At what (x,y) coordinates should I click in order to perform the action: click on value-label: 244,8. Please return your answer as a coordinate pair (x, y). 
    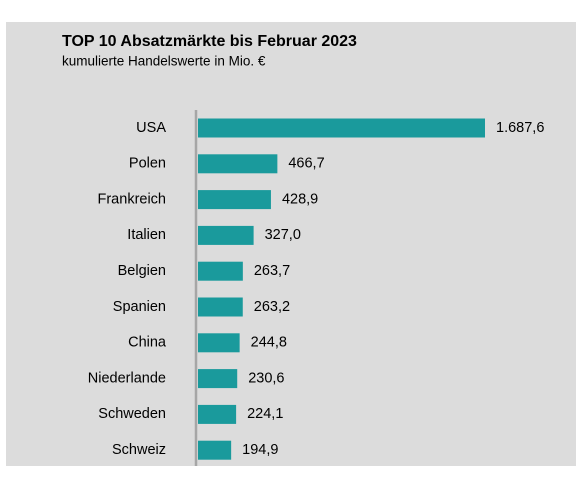
    Looking at the image, I should click on (269, 343).